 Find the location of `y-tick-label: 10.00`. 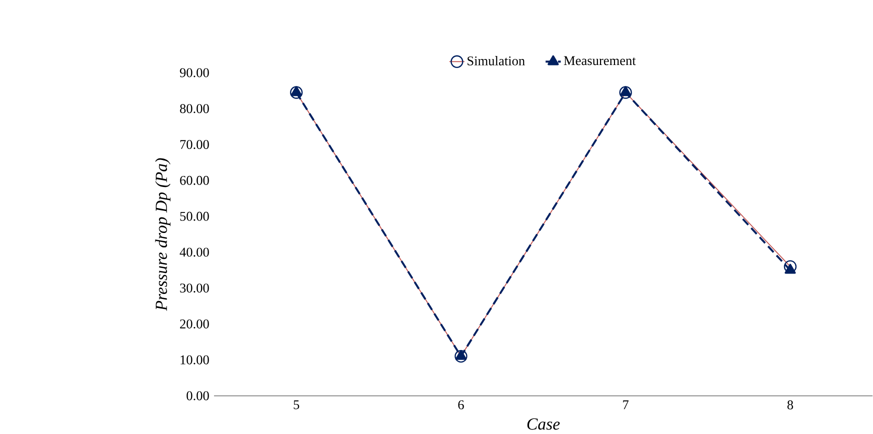

y-tick-label: 10.00 is located at coordinates (194, 359).